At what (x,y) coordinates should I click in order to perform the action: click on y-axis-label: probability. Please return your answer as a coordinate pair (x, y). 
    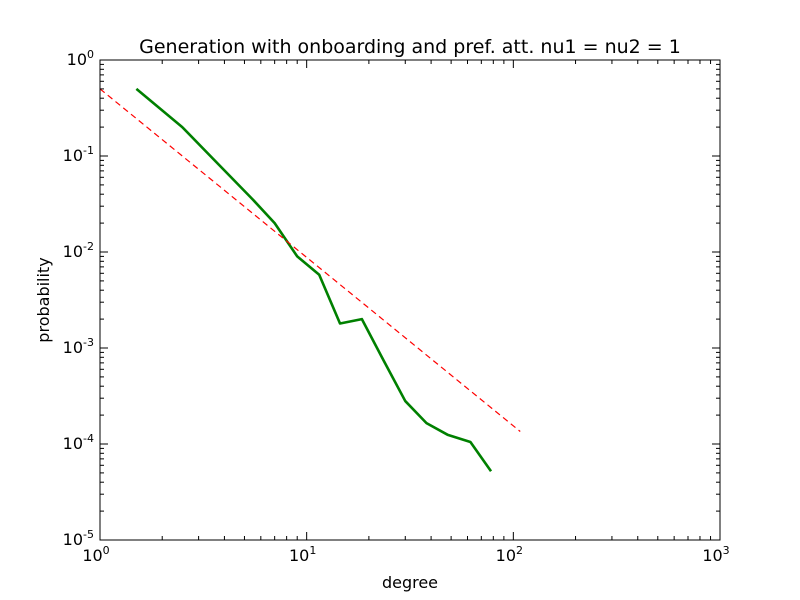
    Looking at the image, I should click on (43, 299).